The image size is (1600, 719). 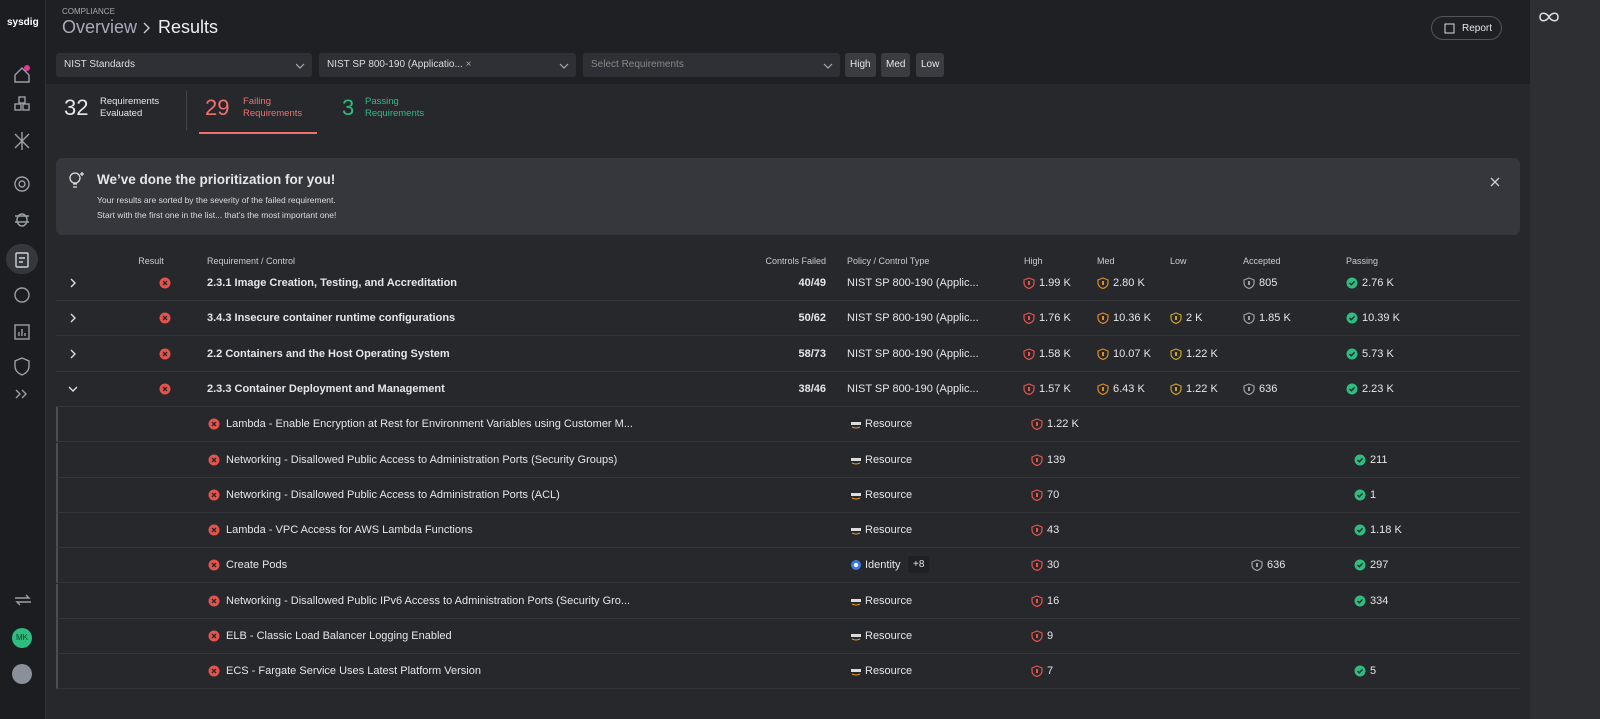 What do you see at coordinates (348, 107) in the screenshot?
I see `summary-count: 3` at bounding box center [348, 107].